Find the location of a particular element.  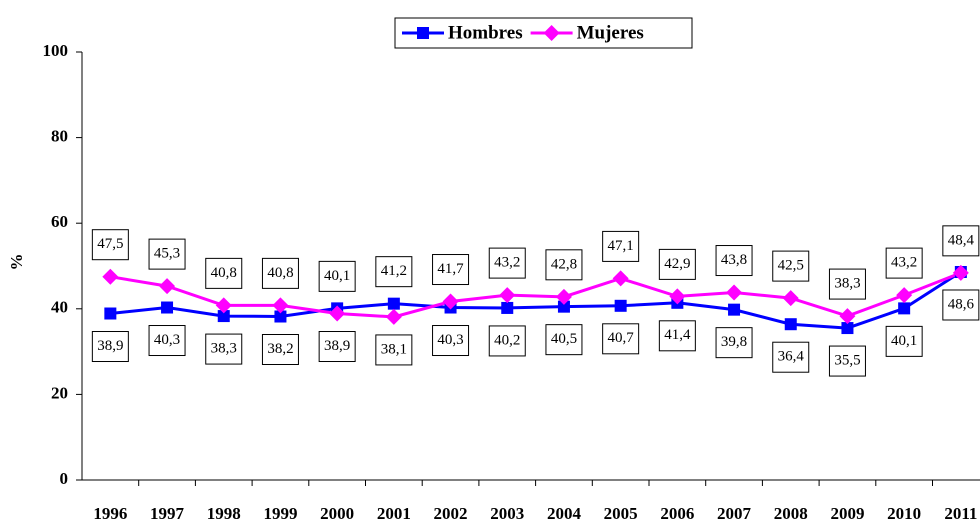

value-label: 36,4 is located at coordinates (791, 357).